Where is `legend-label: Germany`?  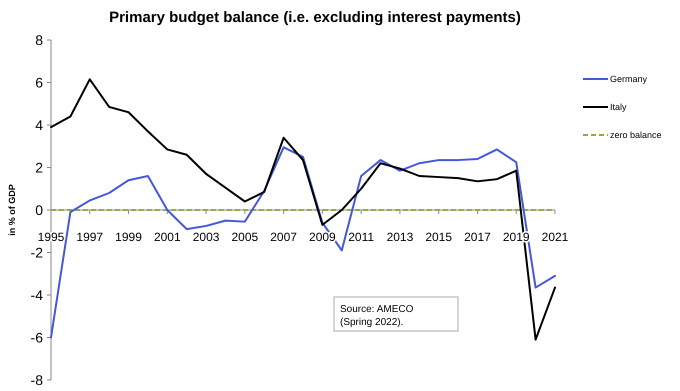
legend-label: Germany is located at coordinates (629, 79).